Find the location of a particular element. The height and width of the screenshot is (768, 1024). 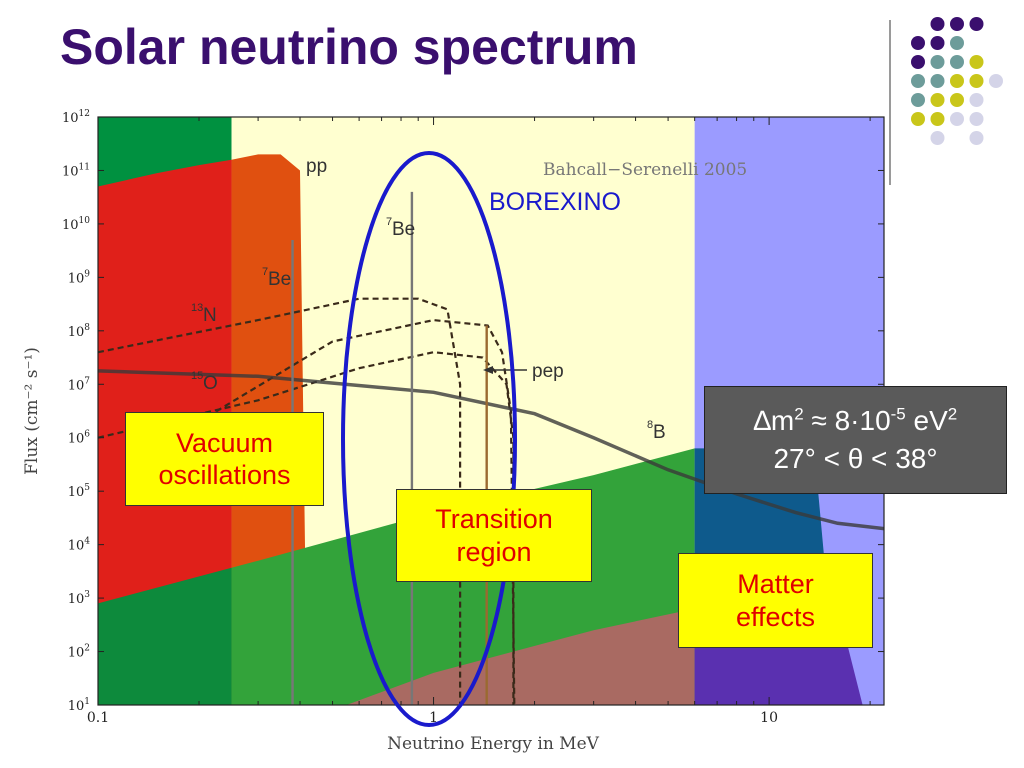

y-tick-label: 10¹⁰ is located at coordinates (76, 224).